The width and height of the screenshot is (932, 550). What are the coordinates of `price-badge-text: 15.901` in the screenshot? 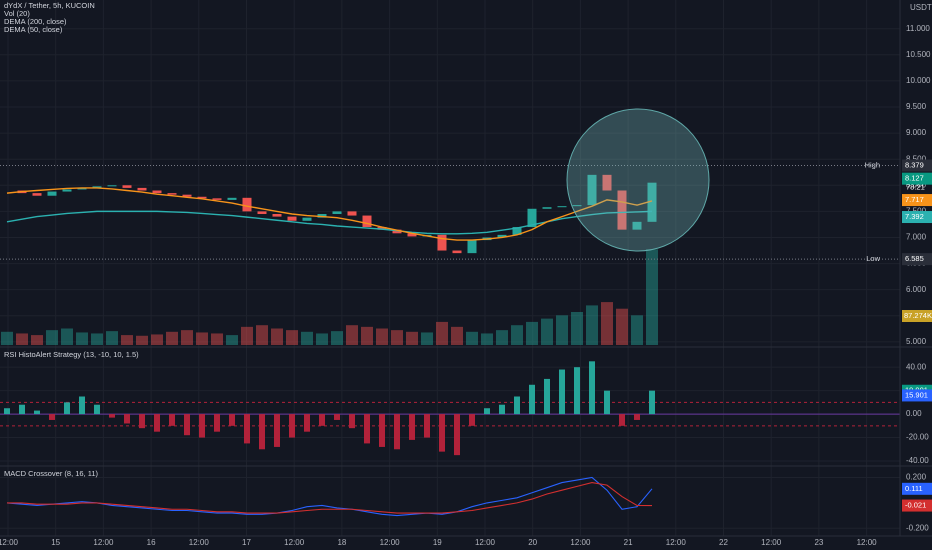 It's located at (916, 394).